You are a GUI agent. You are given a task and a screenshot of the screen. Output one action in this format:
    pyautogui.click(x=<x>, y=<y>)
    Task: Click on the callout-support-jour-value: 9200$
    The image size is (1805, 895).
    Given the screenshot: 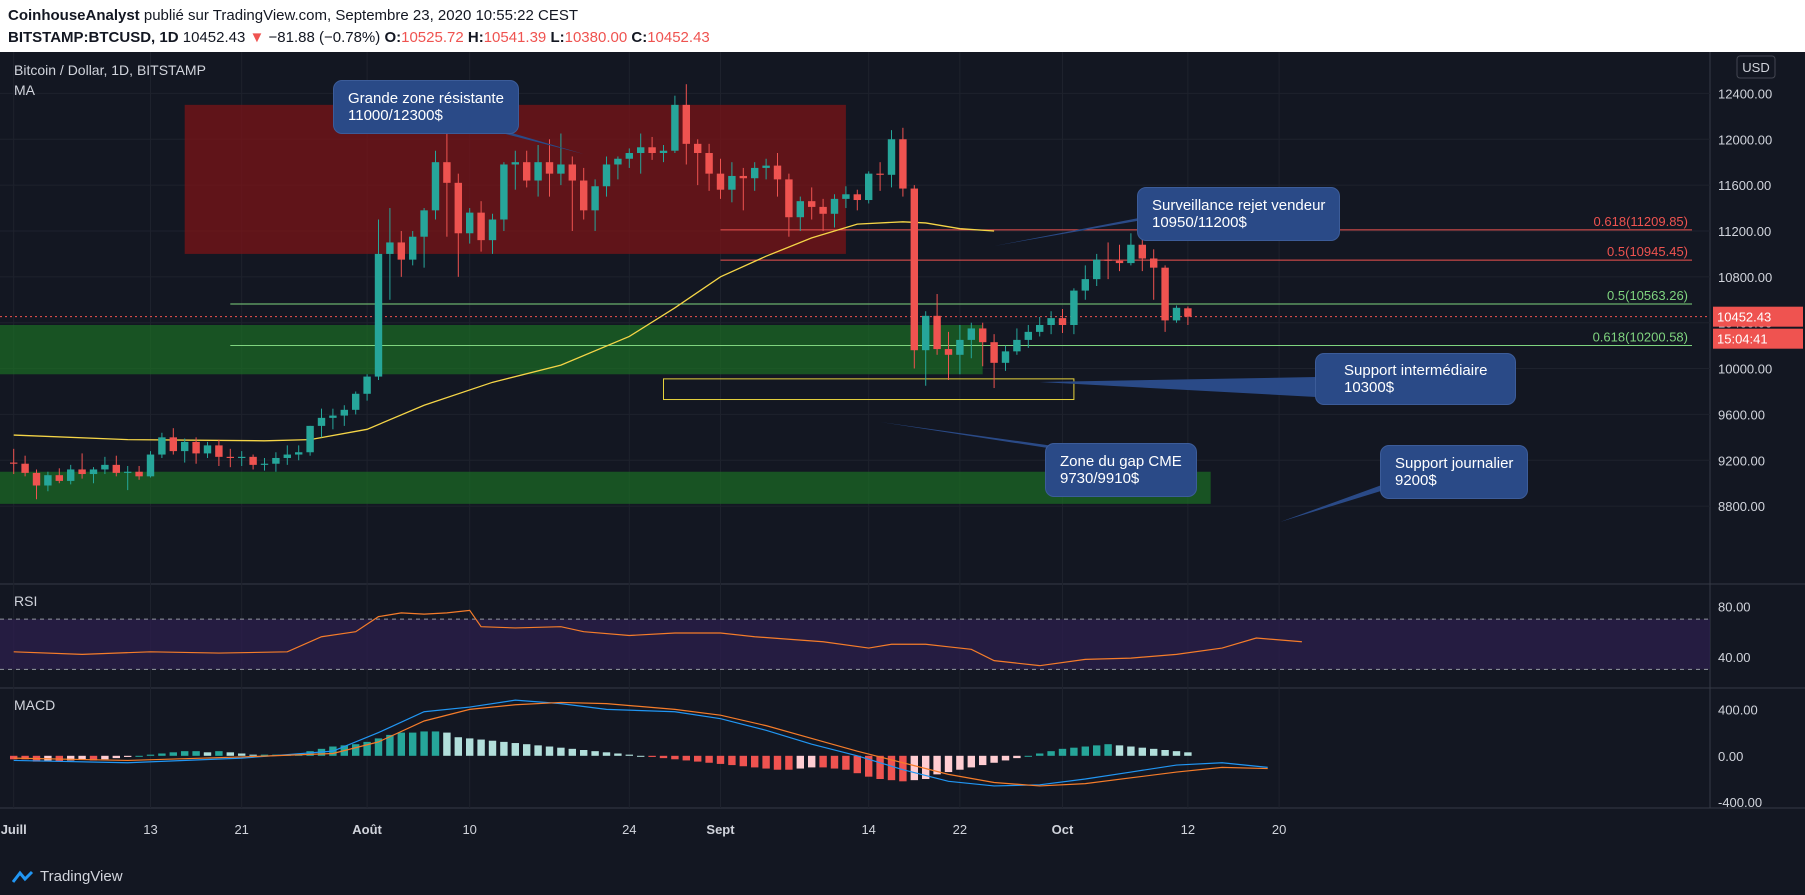 What is the action you would take?
    pyautogui.click(x=1416, y=480)
    